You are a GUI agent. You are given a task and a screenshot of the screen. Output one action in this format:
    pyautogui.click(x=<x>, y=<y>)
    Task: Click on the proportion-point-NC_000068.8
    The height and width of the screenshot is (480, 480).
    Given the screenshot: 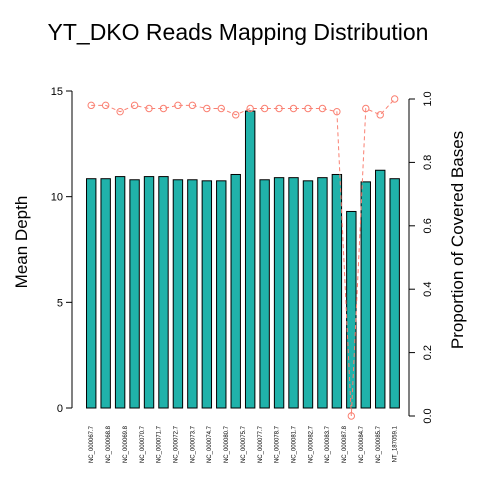 What is the action you would take?
    pyautogui.click(x=105, y=105)
    